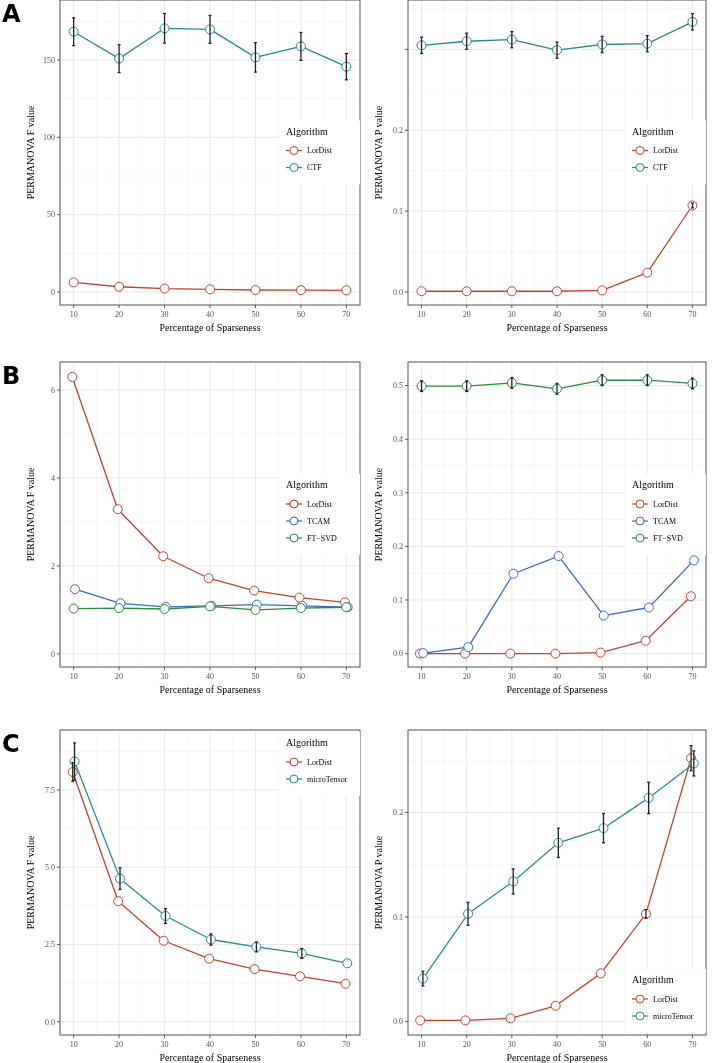 Image resolution: width=718 pixels, height=1063 pixels. What do you see at coordinates (49, 60) in the screenshot?
I see `y-tick-label: 150` at bounding box center [49, 60].